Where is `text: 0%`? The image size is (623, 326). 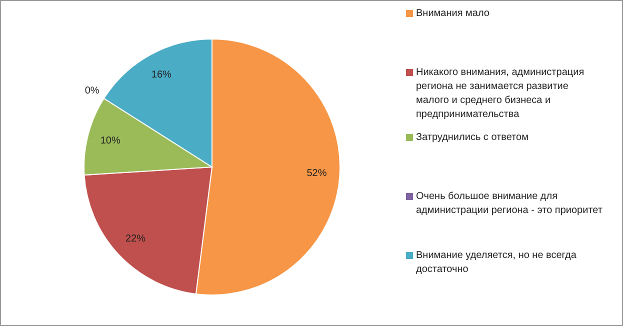 text: 0% is located at coordinates (92, 90).